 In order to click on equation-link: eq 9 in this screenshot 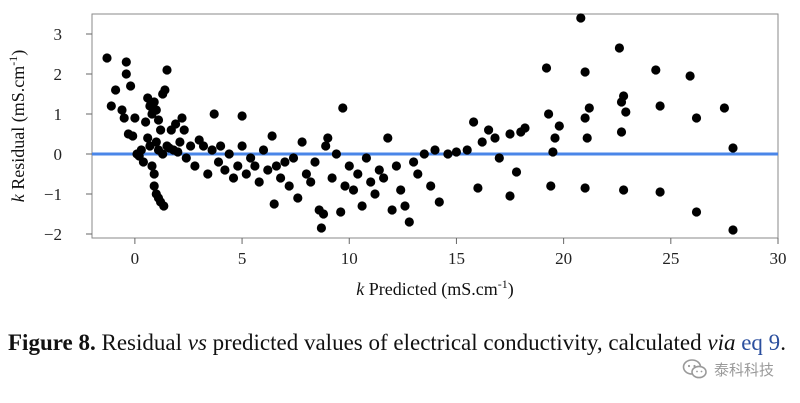, I will do `click(761, 342)`.